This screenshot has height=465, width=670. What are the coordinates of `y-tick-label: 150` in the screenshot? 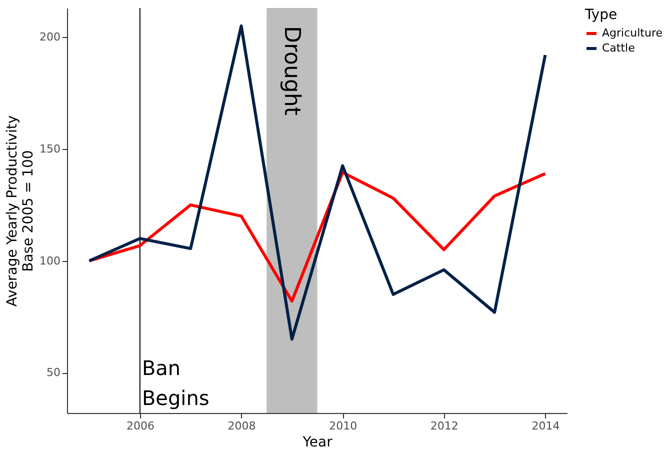 It's located at (50, 149).